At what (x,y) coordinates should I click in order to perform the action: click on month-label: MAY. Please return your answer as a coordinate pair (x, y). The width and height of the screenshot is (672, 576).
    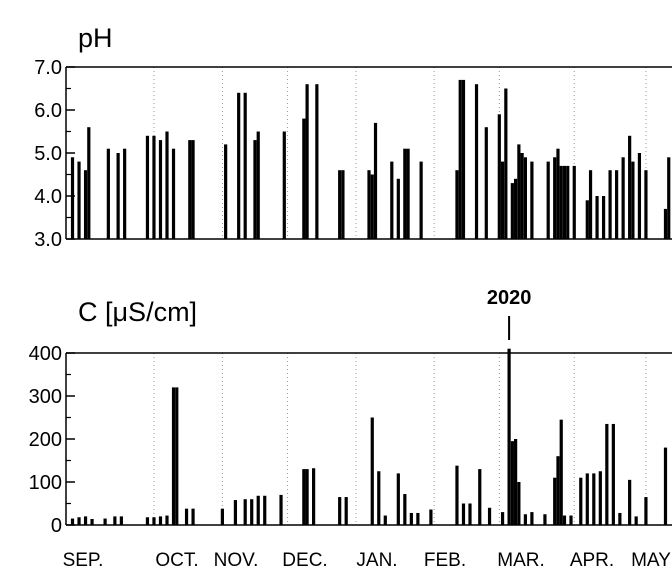
    Looking at the image, I should click on (651, 560).